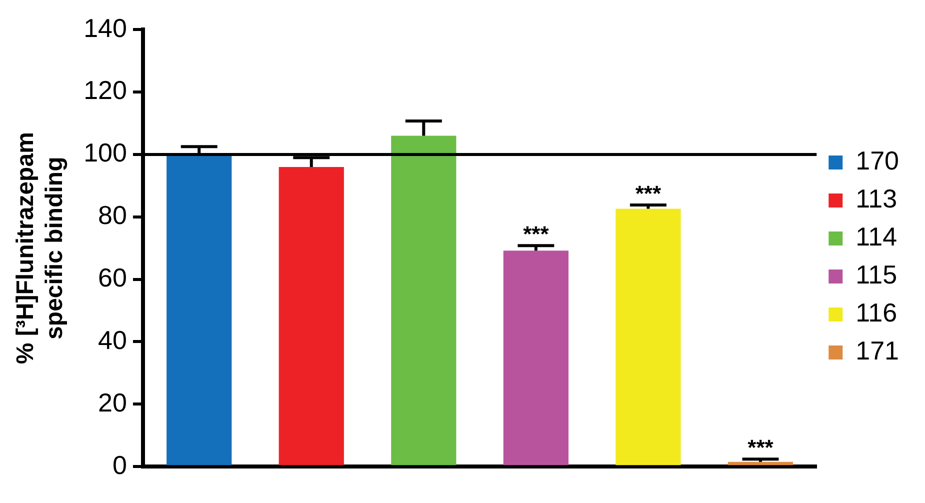  What do you see at coordinates (105, 90) in the screenshot?
I see `y-tick-label: 120` at bounding box center [105, 90].